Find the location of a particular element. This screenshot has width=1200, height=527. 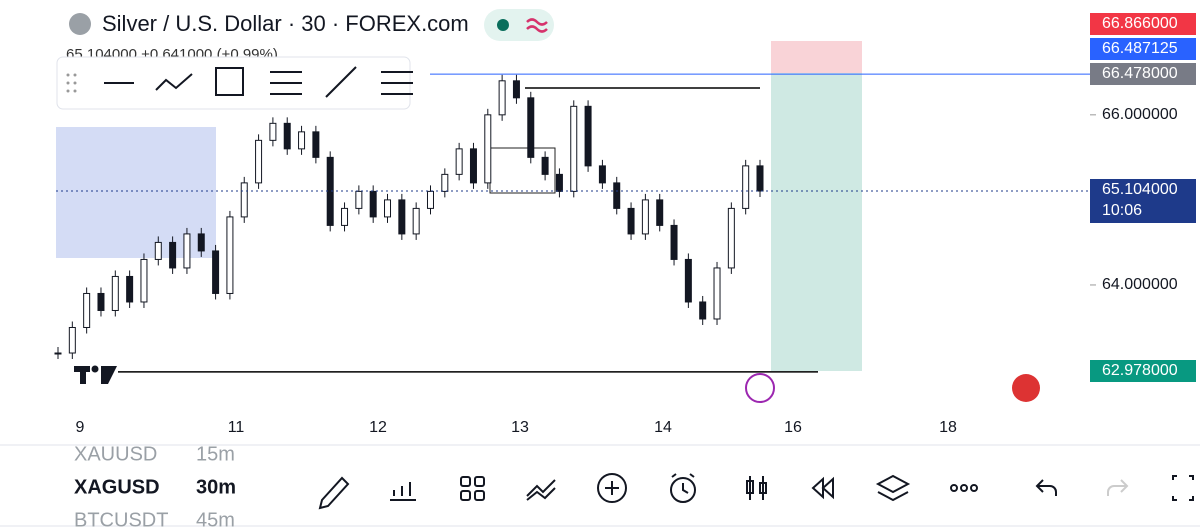

rectangle-tool is located at coordinates (229, 81).